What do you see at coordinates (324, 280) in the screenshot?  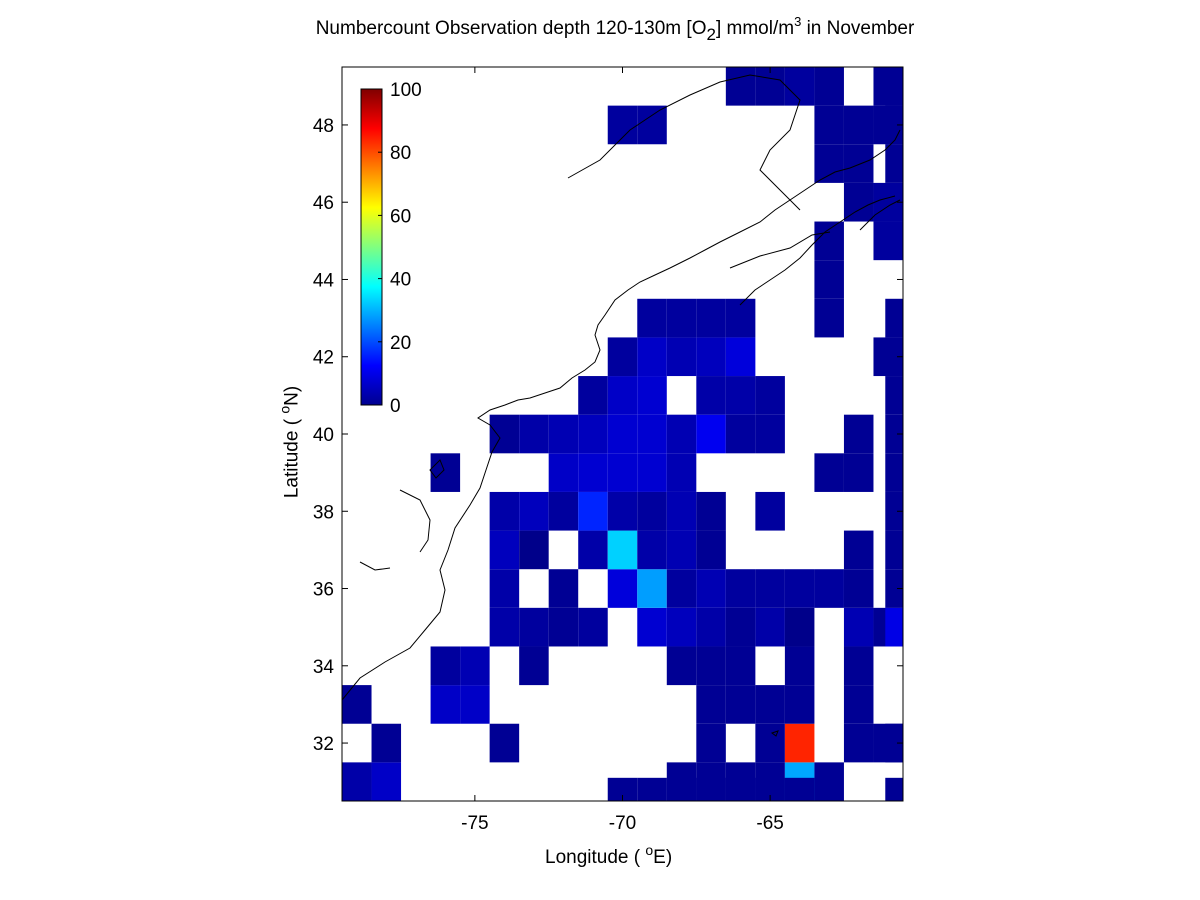 I see `y-tick-label: 44` at bounding box center [324, 280].